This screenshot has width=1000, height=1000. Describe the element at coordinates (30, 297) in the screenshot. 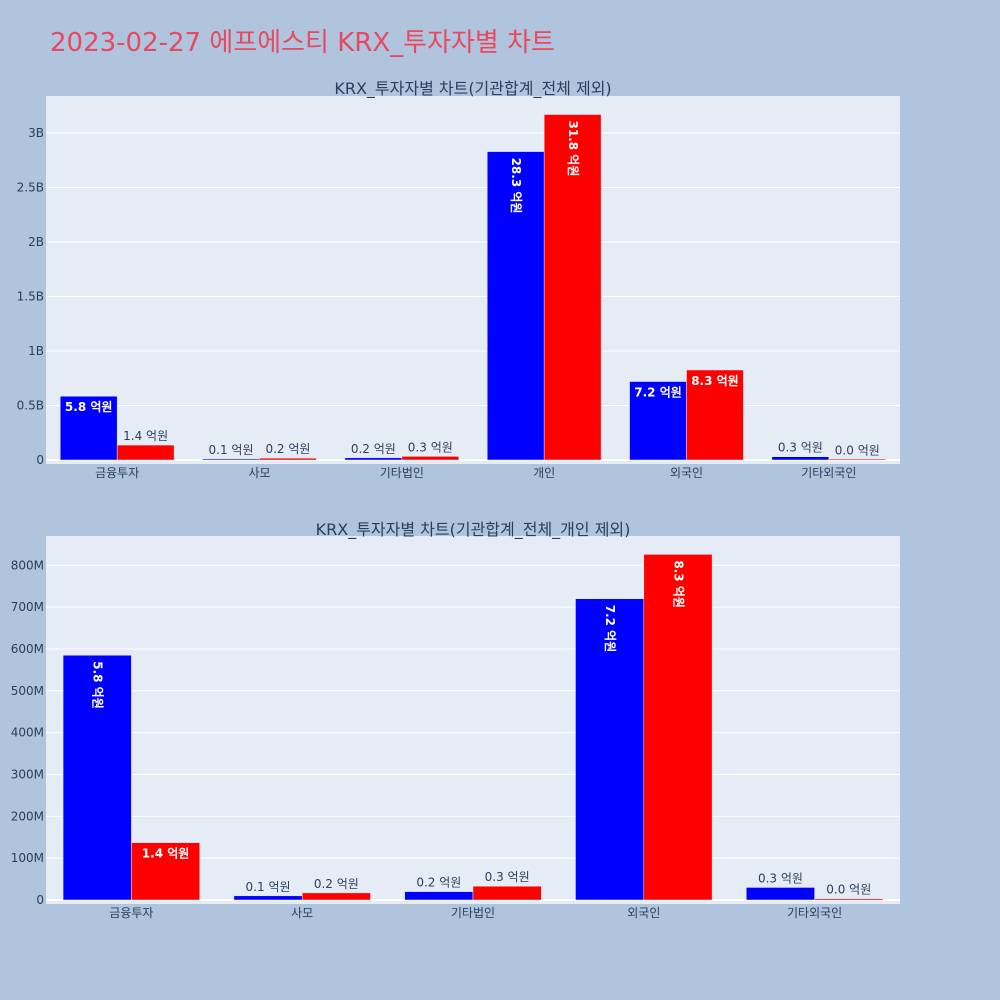

I see `y-tick-label: 1.5B` at that location.